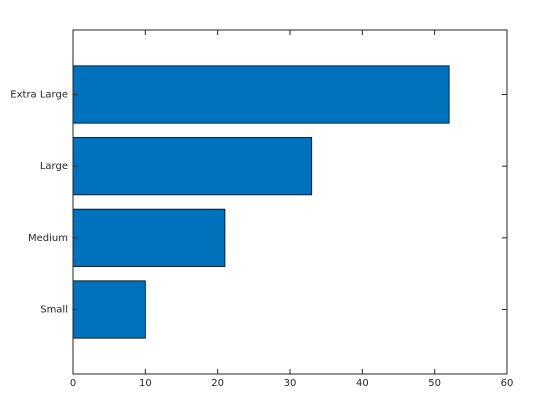 The width and height of the screenshot is (560, 420). Describe the element at coordinates (434, 383) in the screenshot. I see `x-tick-label: 50` at that location.